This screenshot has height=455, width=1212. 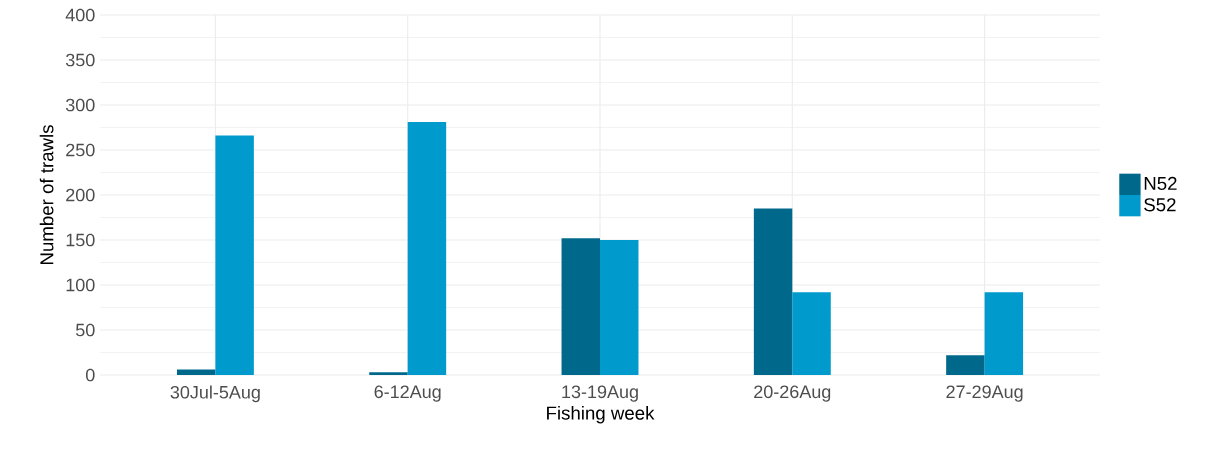 What do you see at coordinates (792, 393) in the screenshot?
I see `x-tick-label: 20-26Aug` at bounding box center [792, 393].